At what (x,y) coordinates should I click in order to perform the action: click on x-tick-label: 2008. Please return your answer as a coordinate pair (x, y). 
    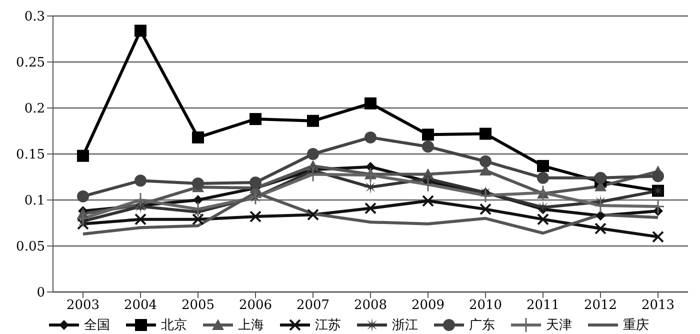
    Looking at the image, I should click on (371, 306).